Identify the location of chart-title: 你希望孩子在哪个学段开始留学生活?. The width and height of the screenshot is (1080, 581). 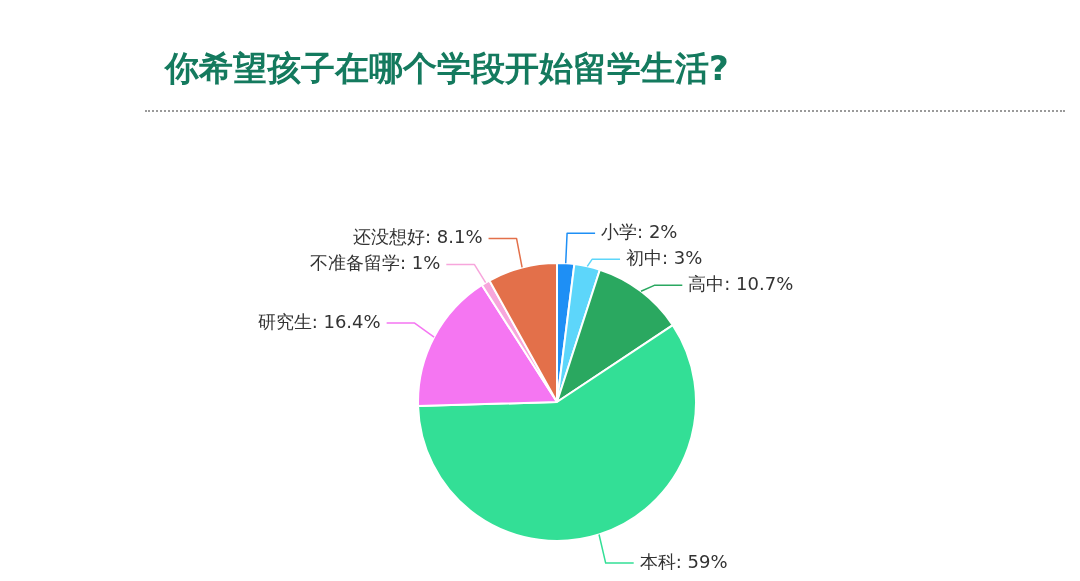
(447, 68).